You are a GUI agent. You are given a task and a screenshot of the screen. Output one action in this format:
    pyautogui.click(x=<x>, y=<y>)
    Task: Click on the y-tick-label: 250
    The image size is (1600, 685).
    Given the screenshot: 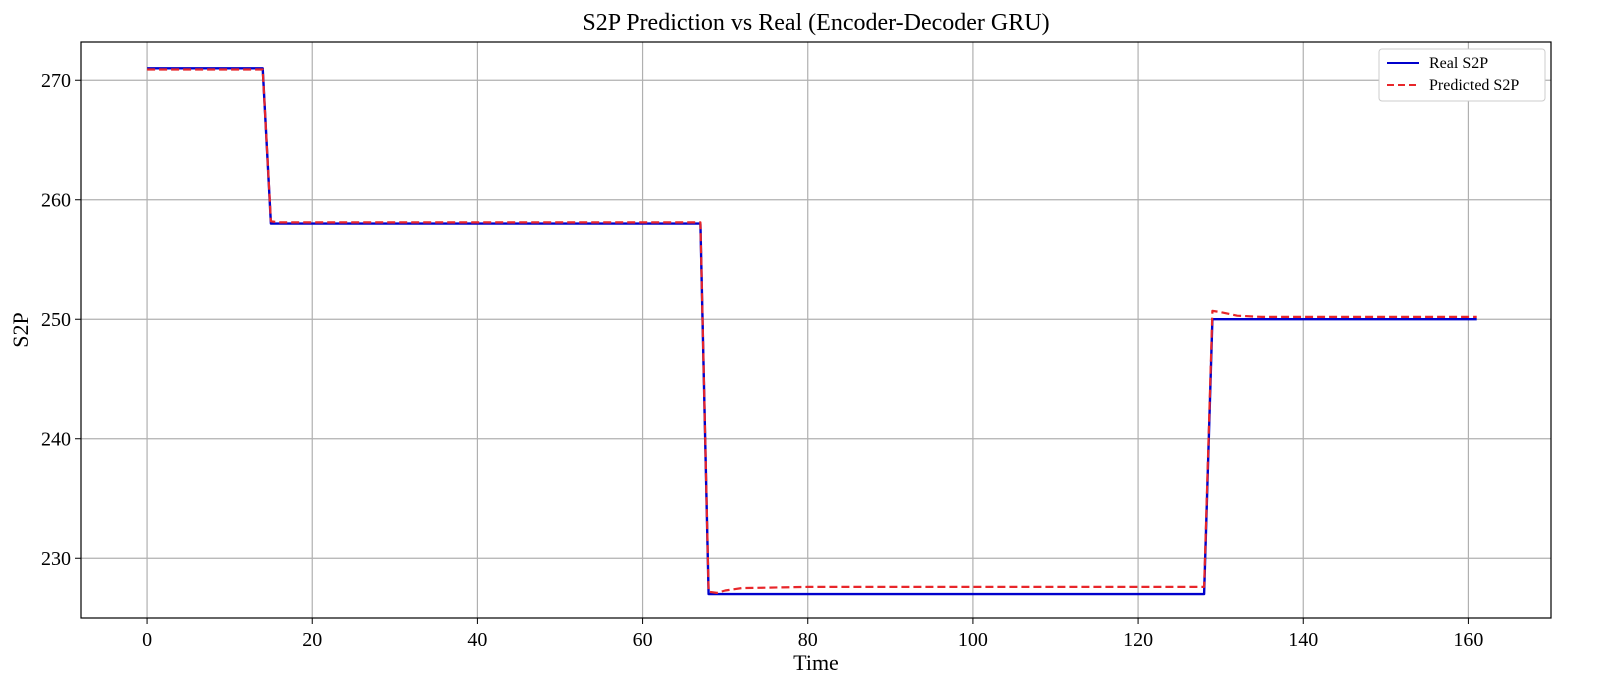 What is the action you would take?
    pyautogui.click(x=56, y=320)
    